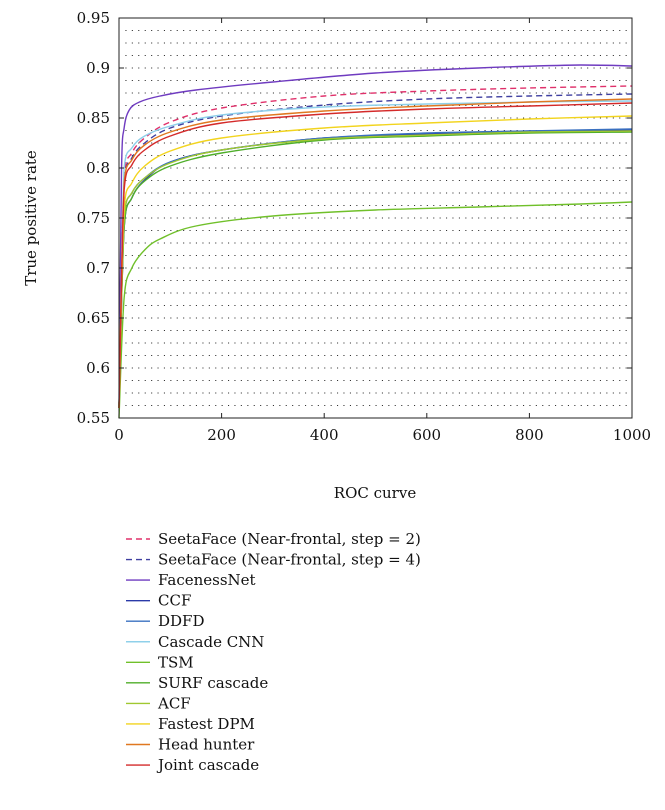 This screenshot has width=665, height=810. Describe the element at coordinates (93, 218) in the screenshot. I see `y-tick-label: 0.75` at that location.